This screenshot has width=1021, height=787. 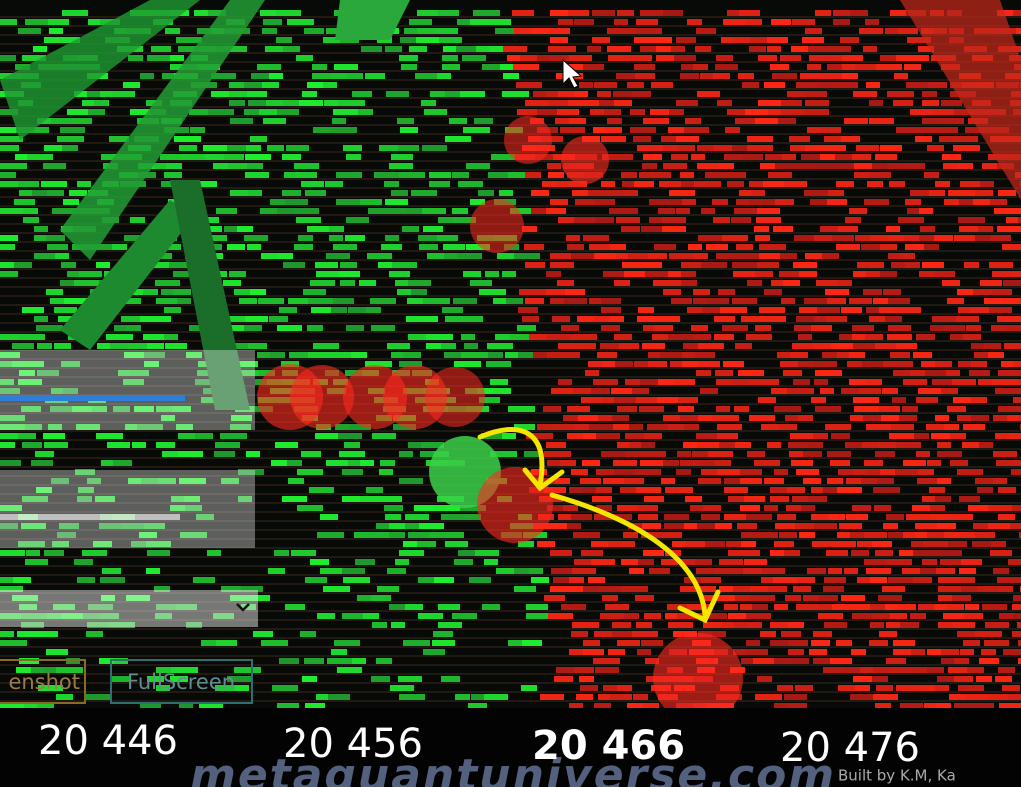 What do you see at coordinates (599, 525) in the screenshot?
I see `annotation-arrows` at bounding box center [599, 525].